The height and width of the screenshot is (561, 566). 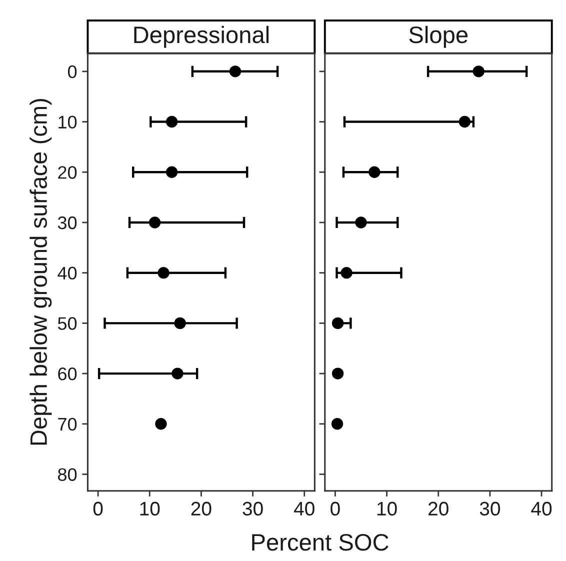 What do you see at coordinates (201, 37) in the screenshot?
I see `chart-title: Depressional` at bounding box center [201, 37].